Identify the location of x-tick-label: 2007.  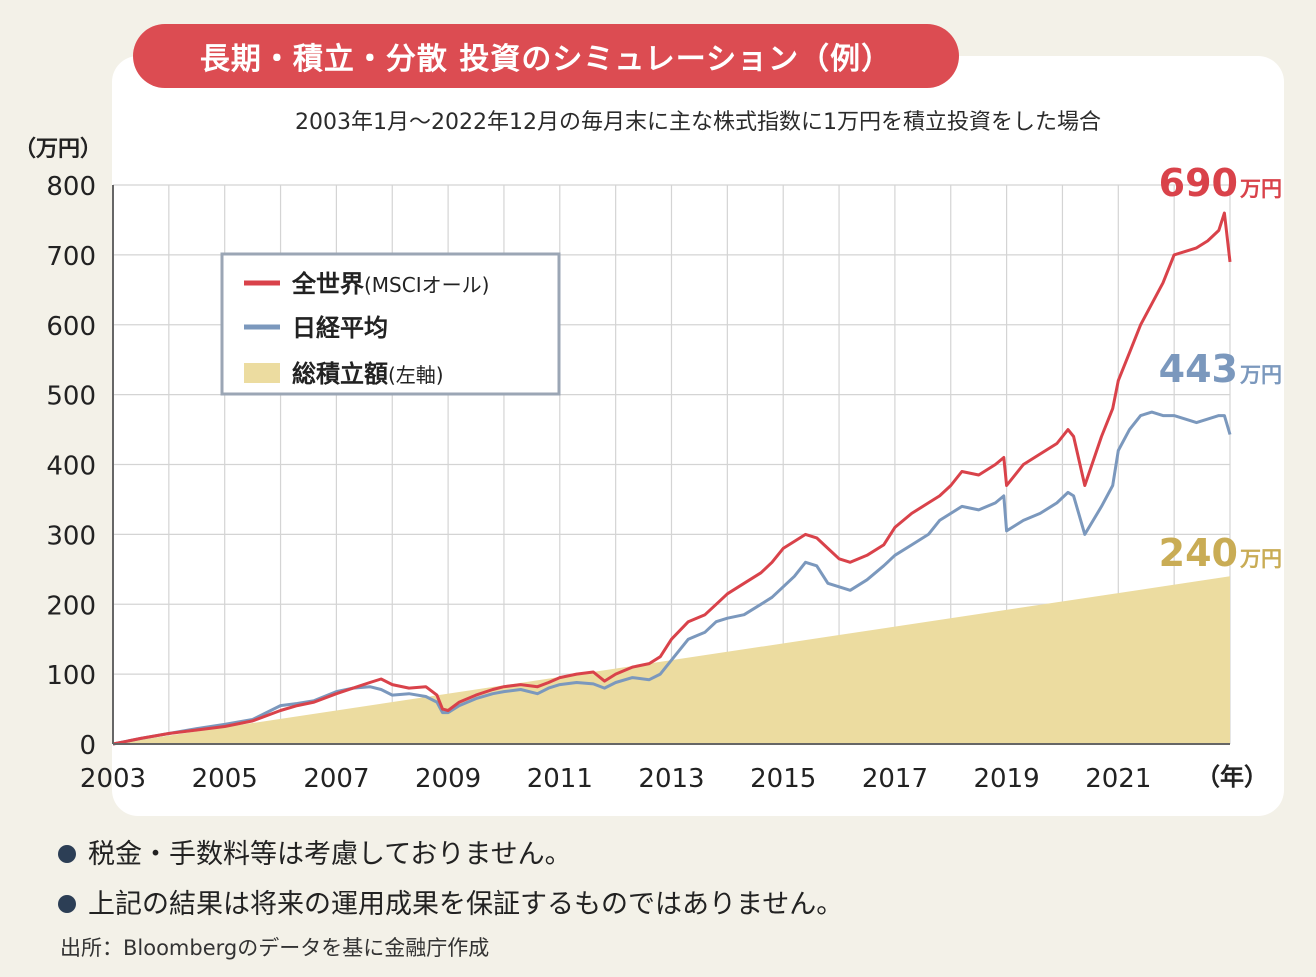
(336, 779).